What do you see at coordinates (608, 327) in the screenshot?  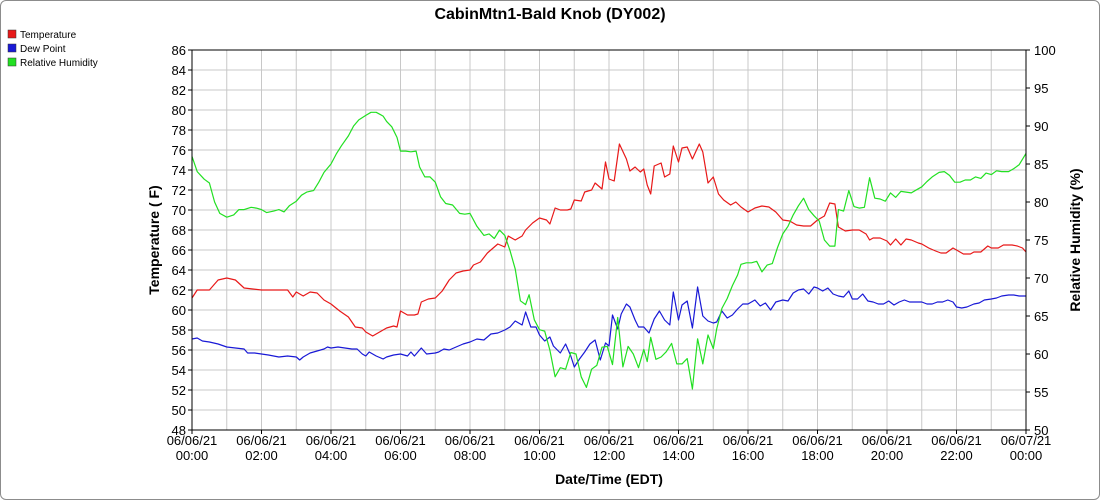 I see `series-line-dew-point` at bounding box center [608, 327].